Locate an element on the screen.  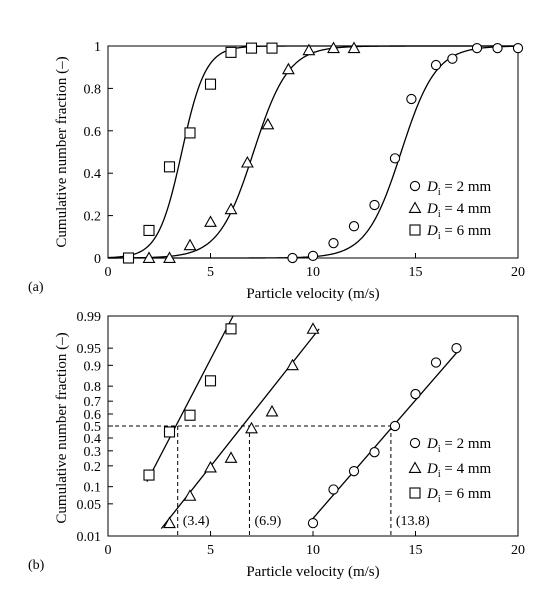
a-x-tick-label-1: 5 is located at coordinates (210, 272).